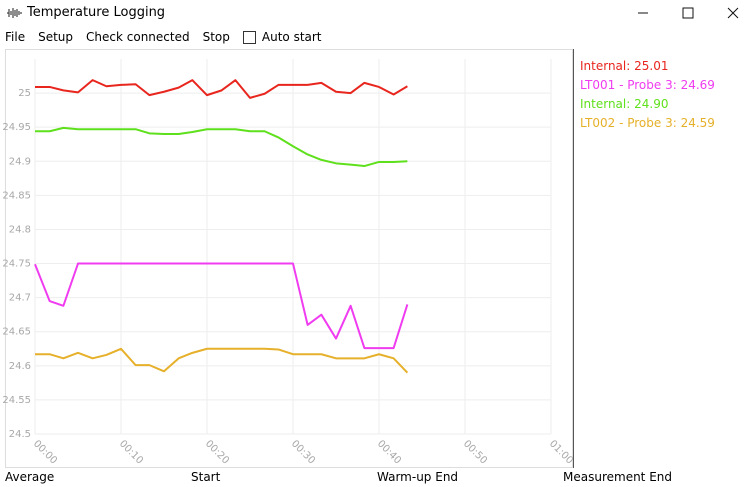 The width and height of the screenshot is (753, 487). Describe the element at coordinates (30, 477) in the screenshot. I see `status-label: Average` at that location.